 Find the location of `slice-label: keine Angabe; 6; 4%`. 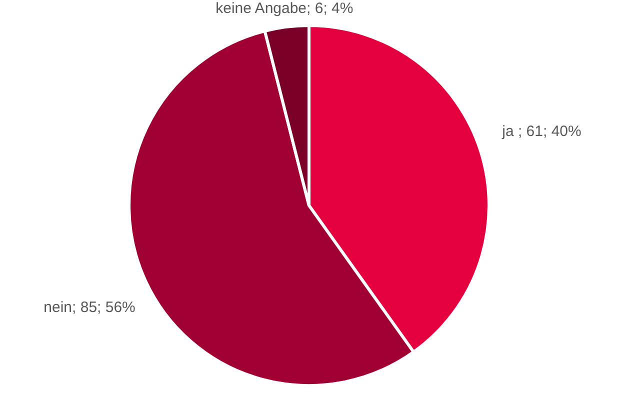

slice-label: keine Angabe; 6; 4% is located at coordinates (285, 9).